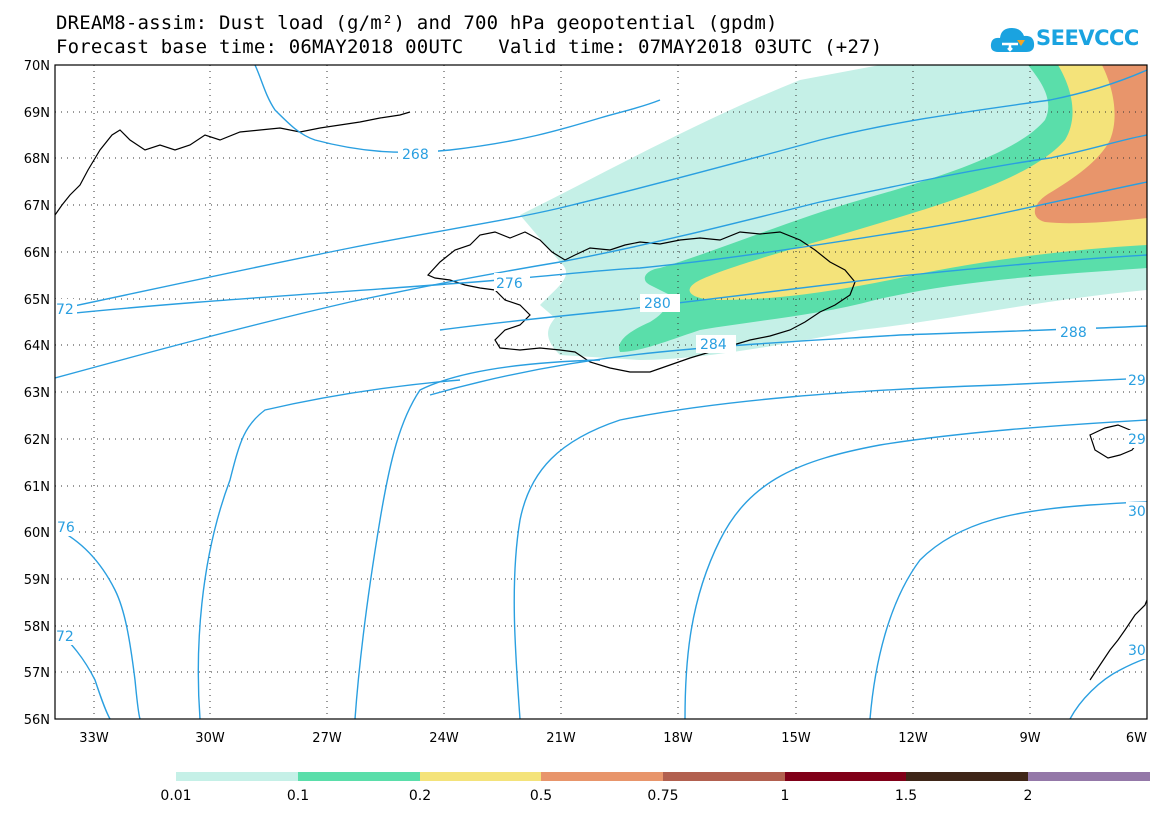  What do you see at coordinates (662, 796) in the screenshot?
I see `colorbar-tick: 0.75` at bounding box center [662, 796].